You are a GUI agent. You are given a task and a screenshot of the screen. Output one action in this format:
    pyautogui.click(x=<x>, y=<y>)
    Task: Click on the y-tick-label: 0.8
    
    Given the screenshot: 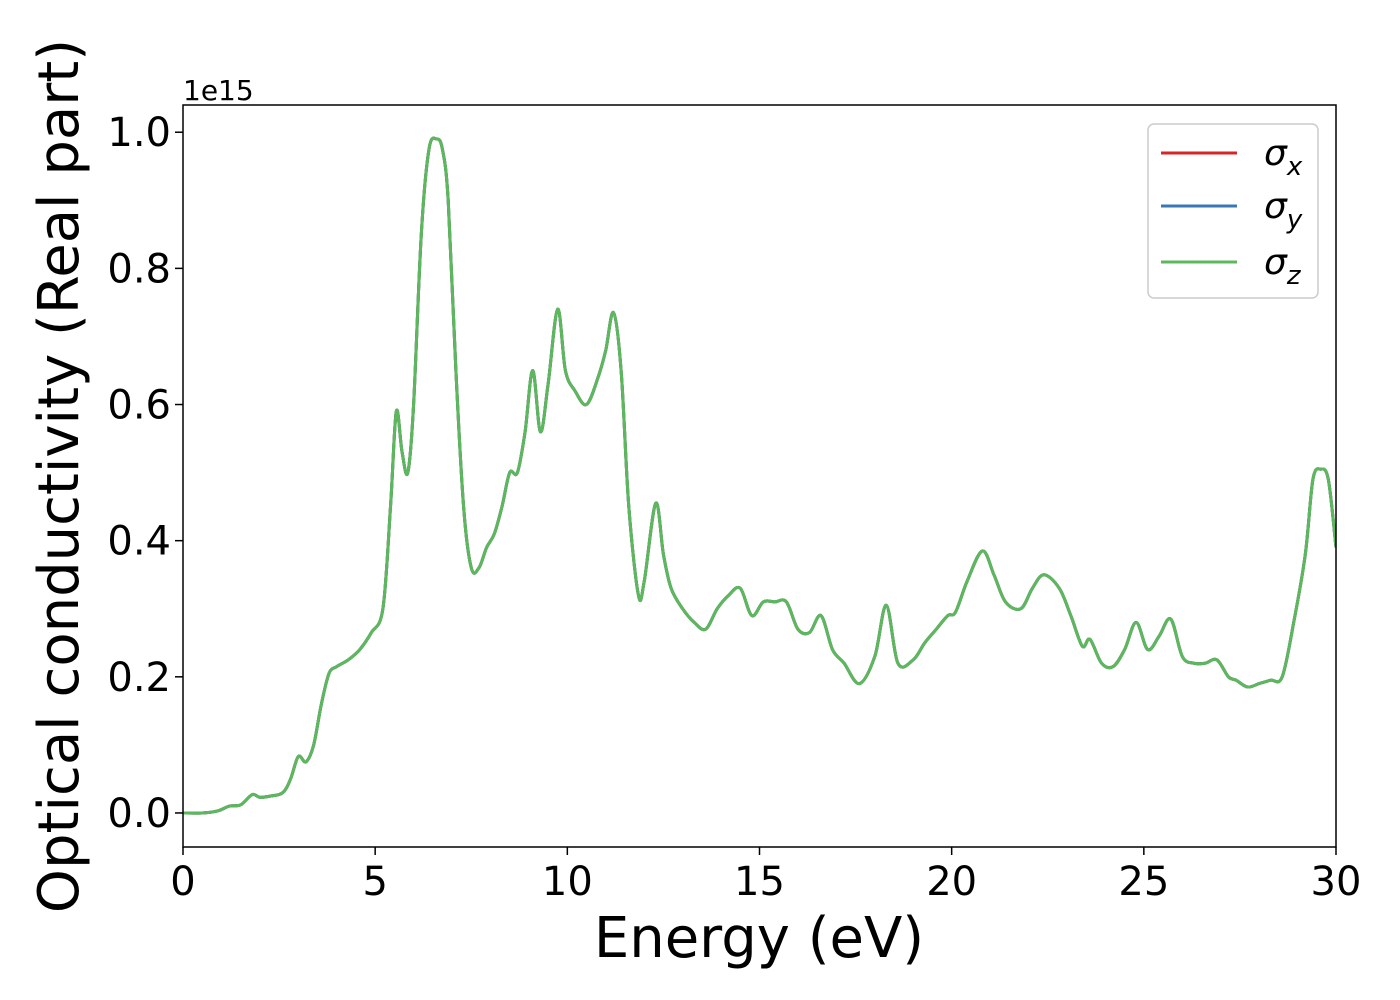 What is the action you would take?
    pyautogui.click(x=139, y=269)
    